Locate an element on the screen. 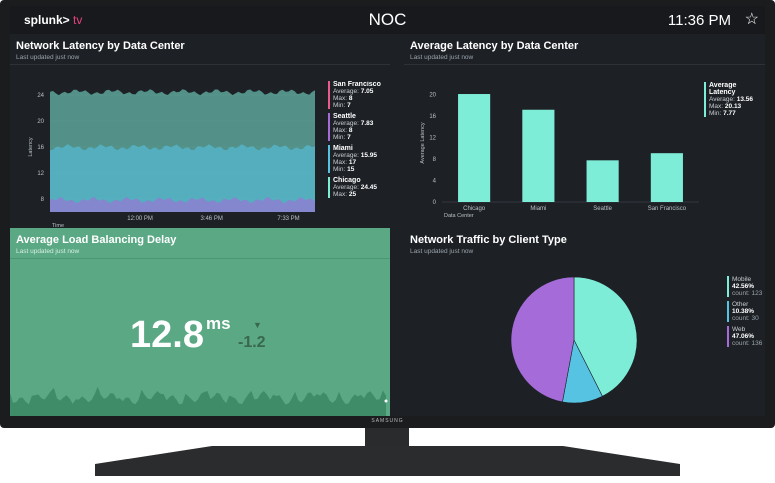 The width and height of the screenshot is (775, 483). legend-count: count: 123 is located at coordinates (747, 293).